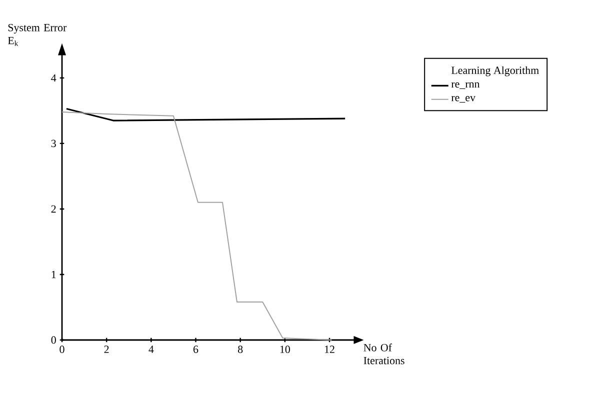 This screenshot has width=608, height=401. Describe the element at coordinates (384, 354) in the screenshot. I see `x-axis-title: No Of Iterations` at that location.